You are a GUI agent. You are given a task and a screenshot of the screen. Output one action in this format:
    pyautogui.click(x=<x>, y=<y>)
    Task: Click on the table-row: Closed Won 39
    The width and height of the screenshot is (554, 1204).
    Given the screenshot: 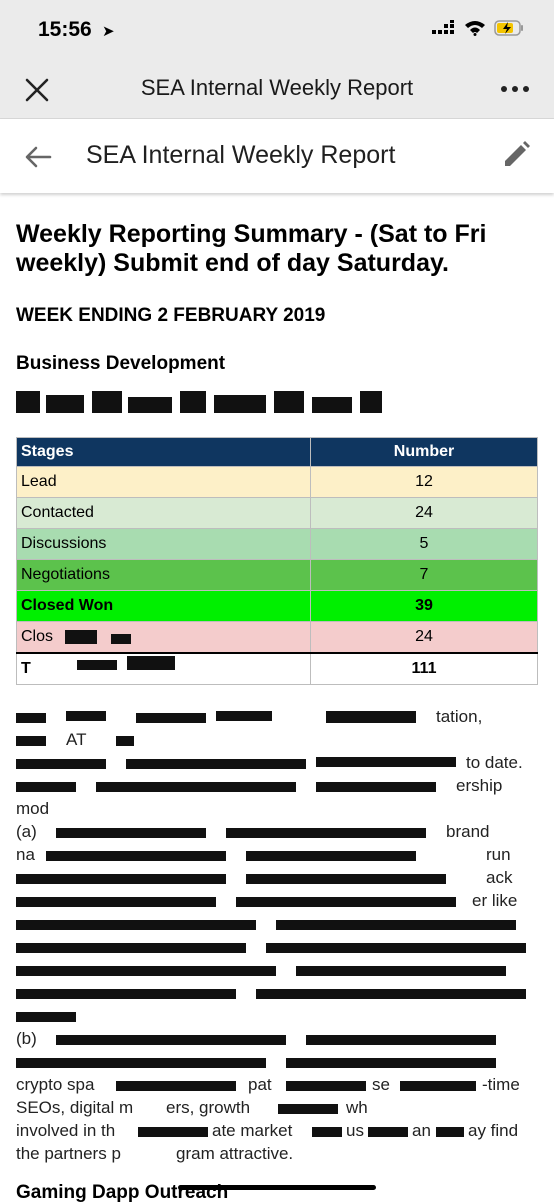 What is the action you would take?
    pyautogui.click(x=277, y=606)
    